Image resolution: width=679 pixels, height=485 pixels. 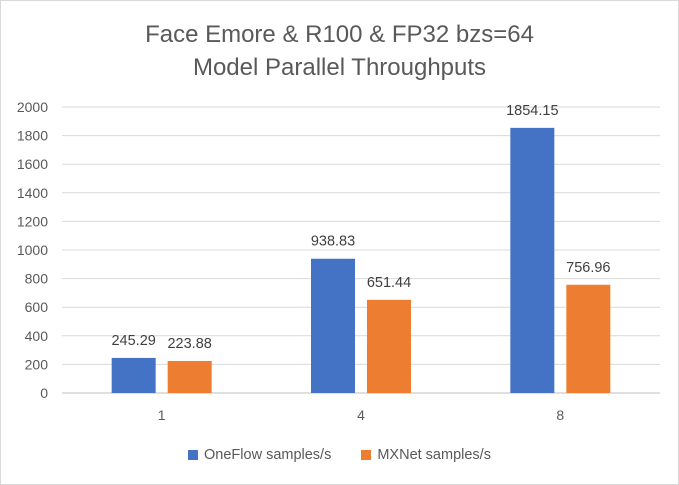 What do you see at coordinates (32, 164) in the screenshot?
I see `y-tick-label: 1600` at bounding box center [32, 164].